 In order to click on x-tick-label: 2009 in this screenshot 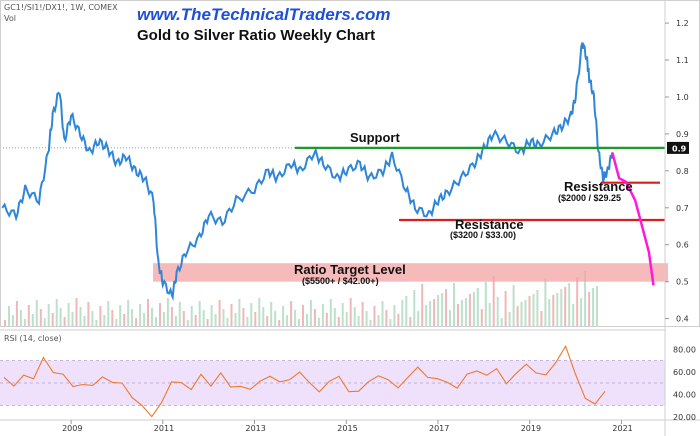, I will do `click(72, 428)`.